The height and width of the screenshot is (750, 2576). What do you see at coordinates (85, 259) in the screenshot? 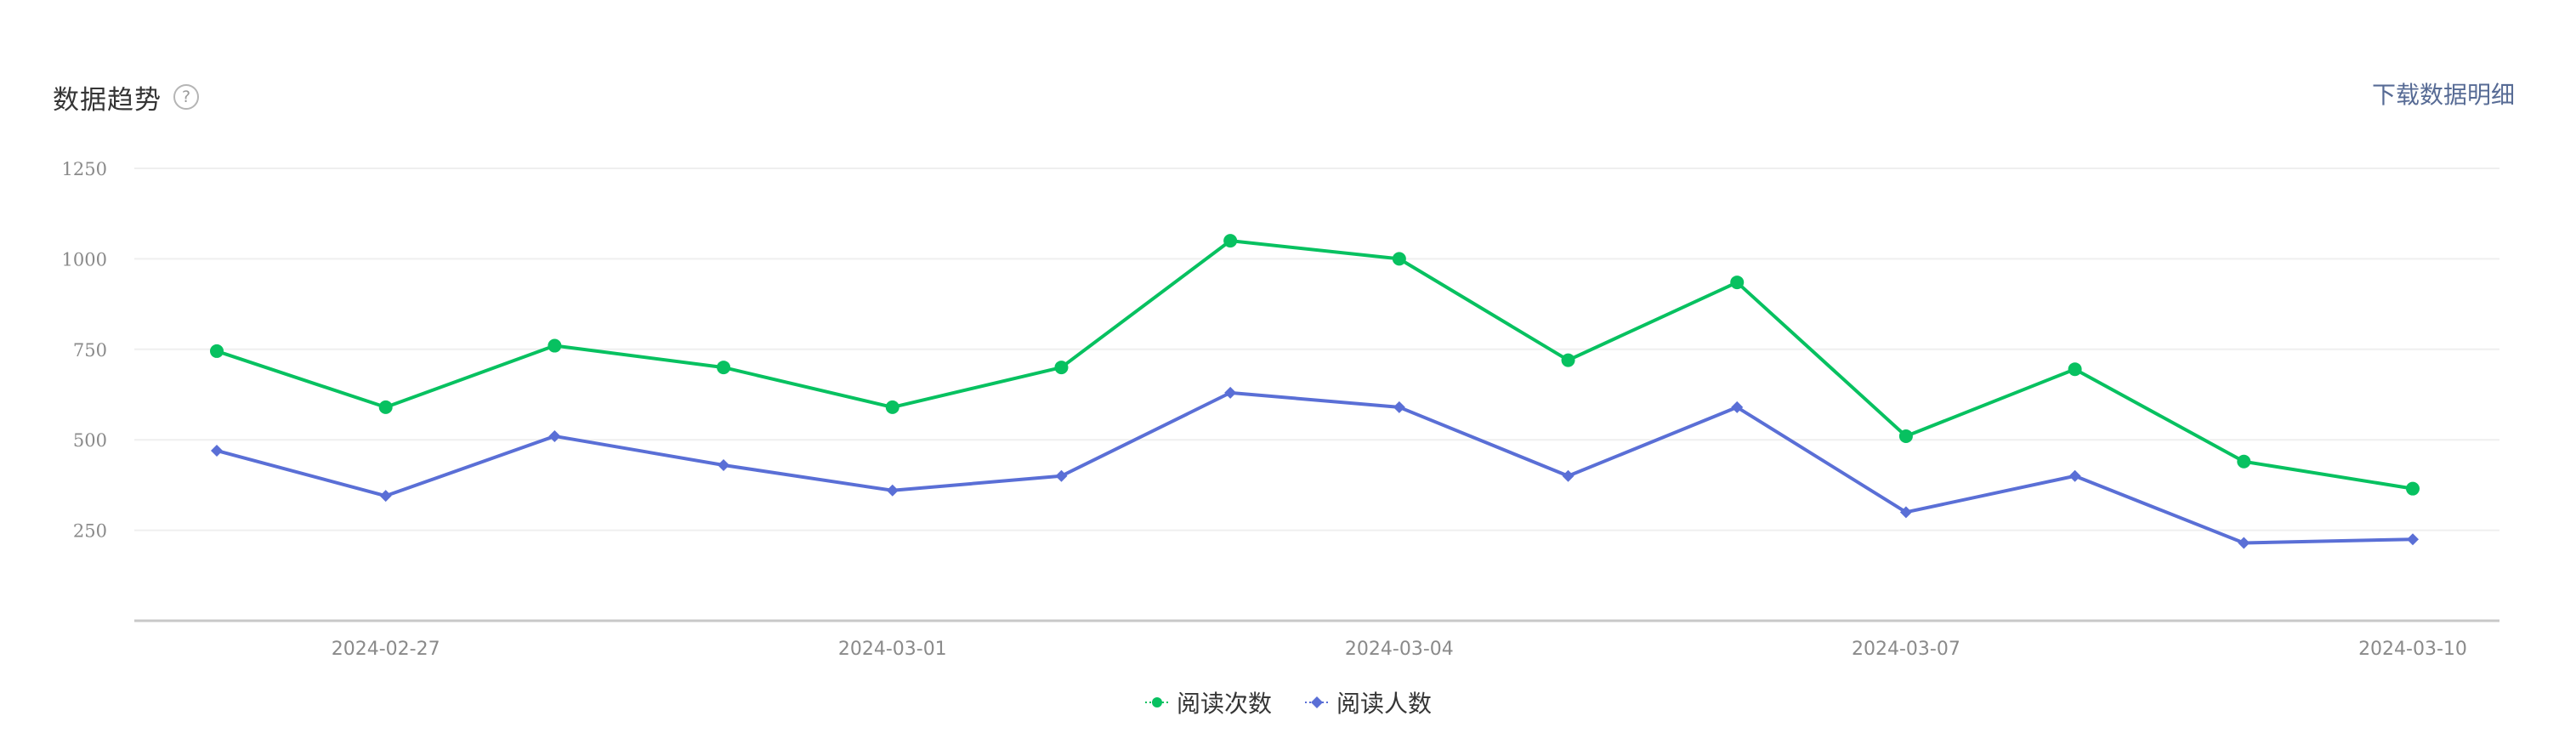
I see `y-tick-label: 1000` at bounding box center [85, 259].